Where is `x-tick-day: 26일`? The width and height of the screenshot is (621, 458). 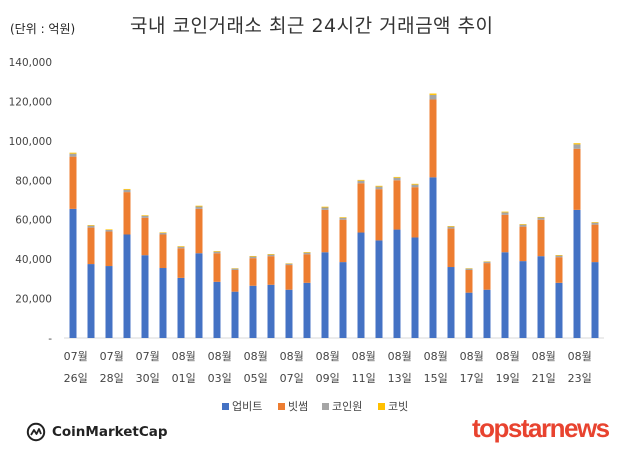 x-tick-day: 26일 is located at coordinates (76, 378).